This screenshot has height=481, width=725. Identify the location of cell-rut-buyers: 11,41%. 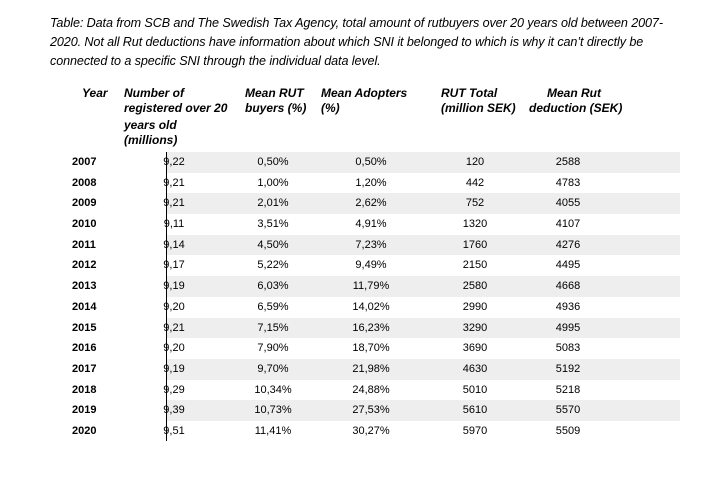
(273, 430).